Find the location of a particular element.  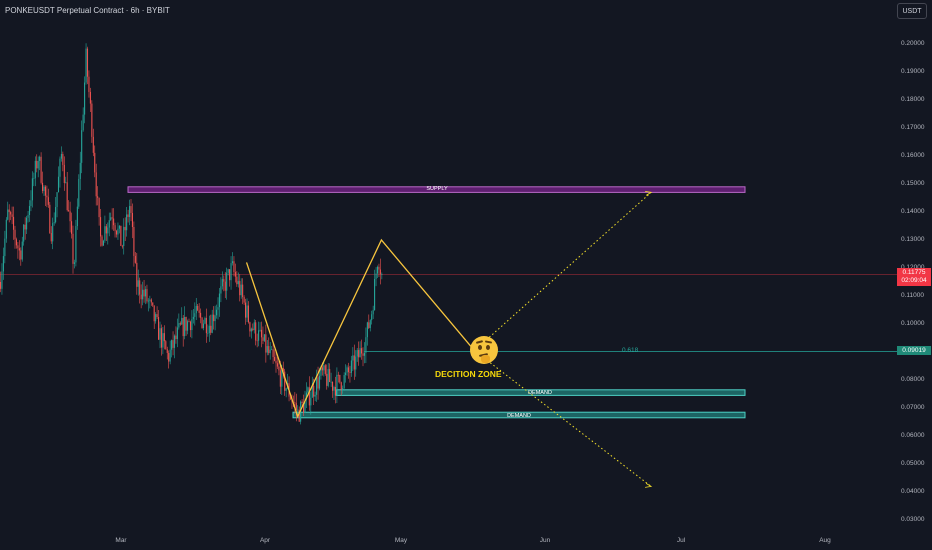

currency-button: USDT is located at coordinates (912, 11).